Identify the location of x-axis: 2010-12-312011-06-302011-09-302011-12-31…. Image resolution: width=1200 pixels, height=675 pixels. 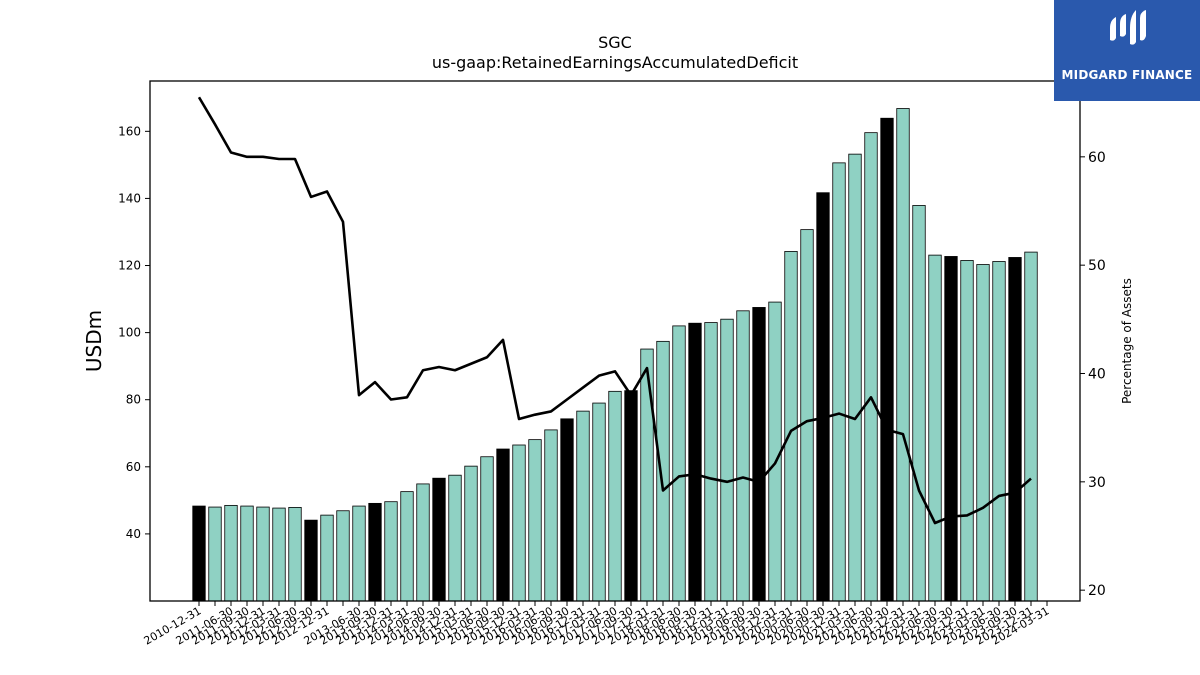
(597, 624).